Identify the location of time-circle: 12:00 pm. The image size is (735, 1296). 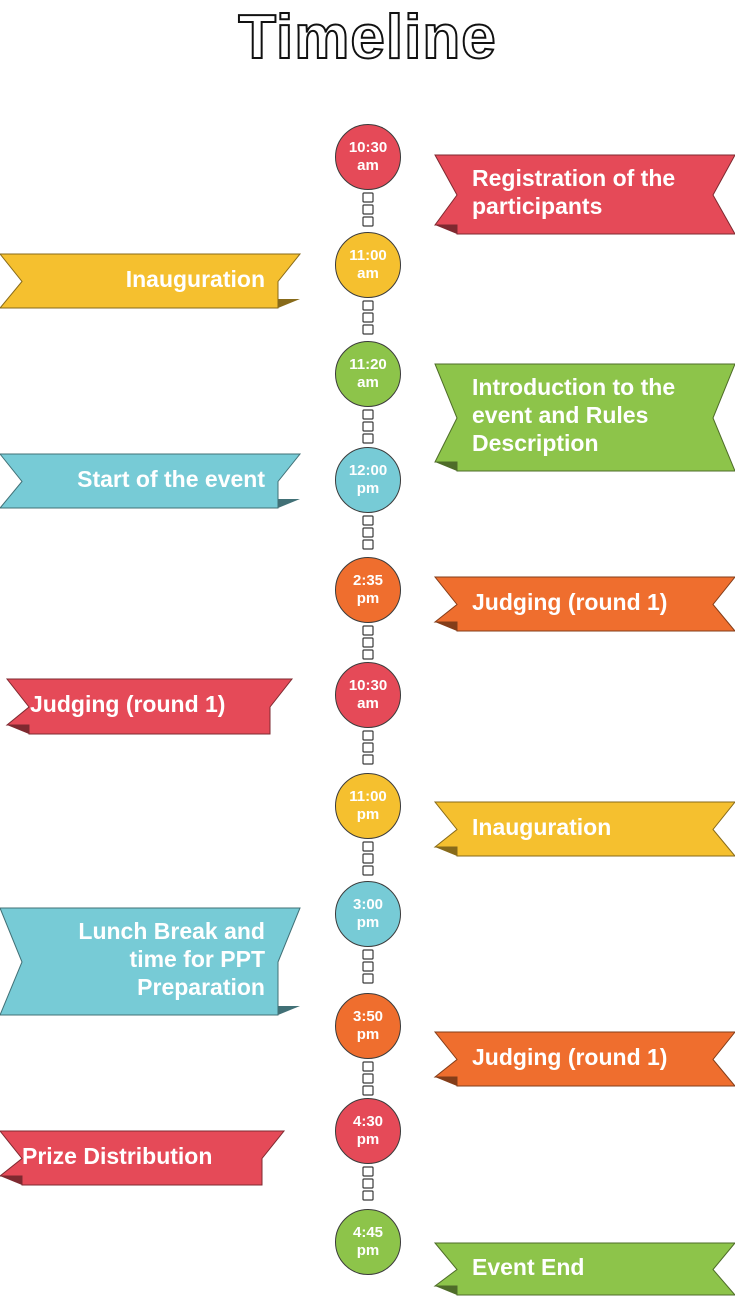
(368, 480).